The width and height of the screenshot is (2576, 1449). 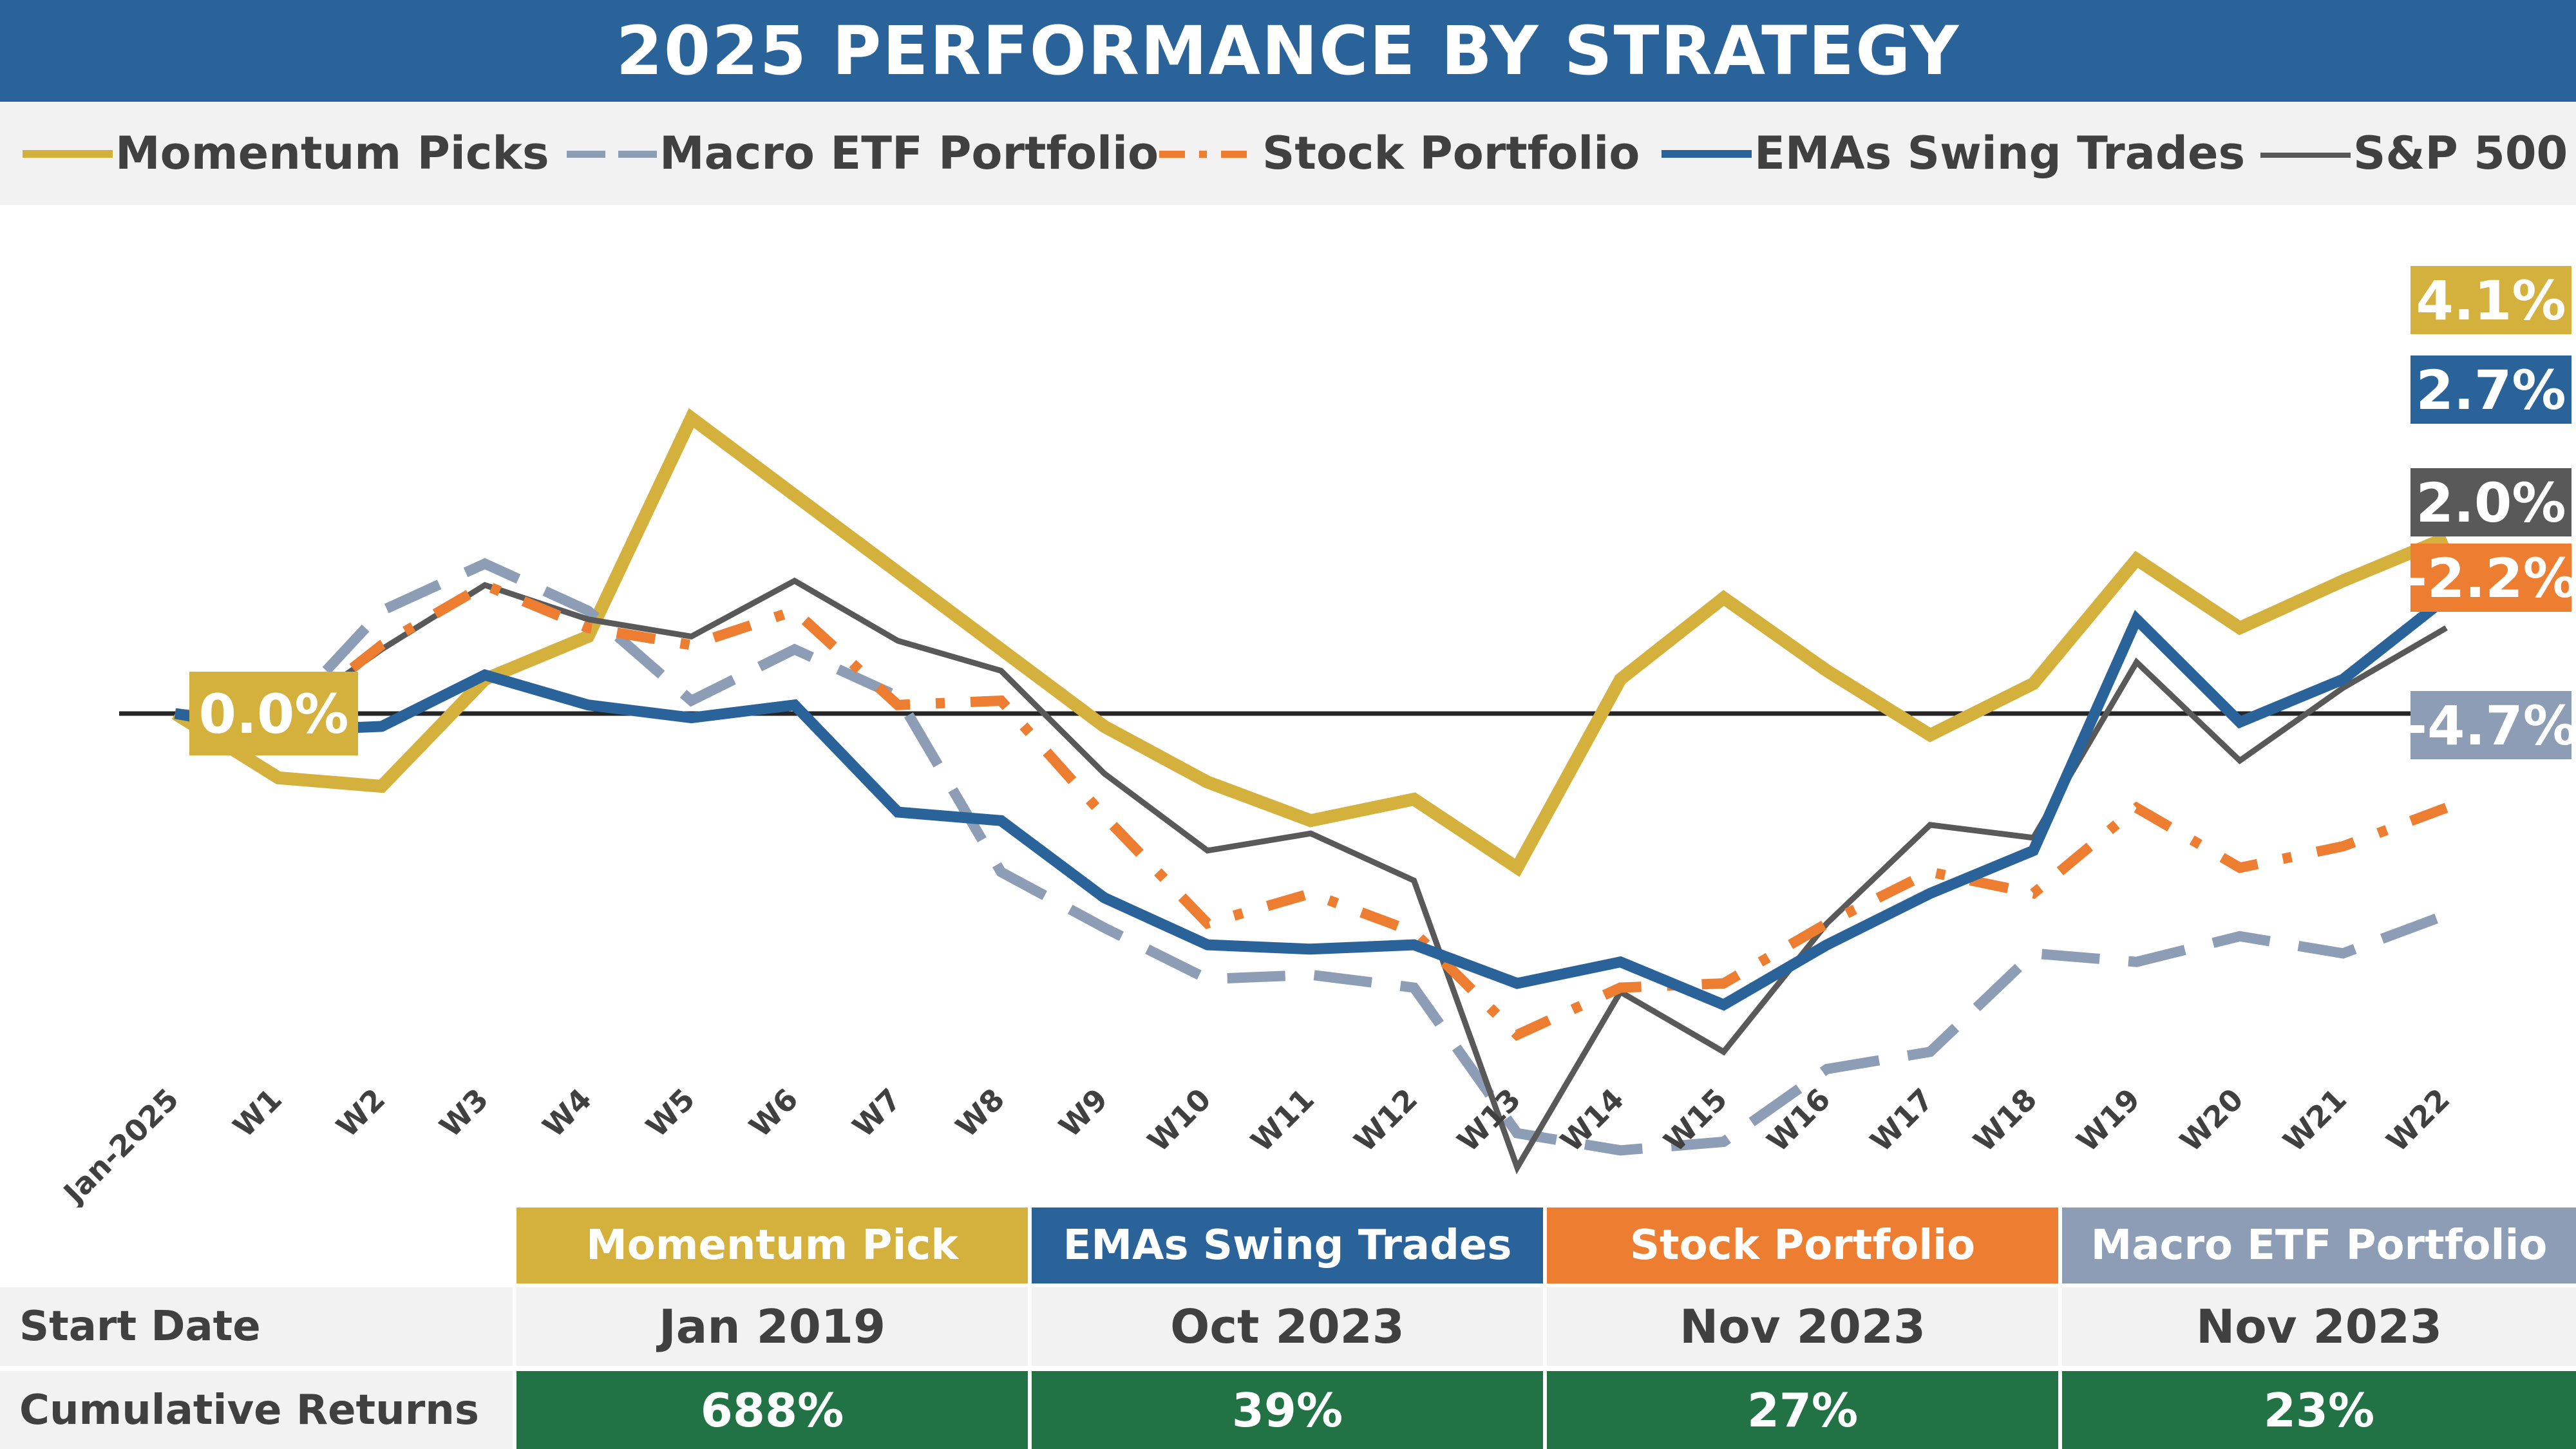 What do you see at coordinates (1803, 1410) in the screenshot?
I see `returns-stock: 27%` at bounding box center [1803, 1410].